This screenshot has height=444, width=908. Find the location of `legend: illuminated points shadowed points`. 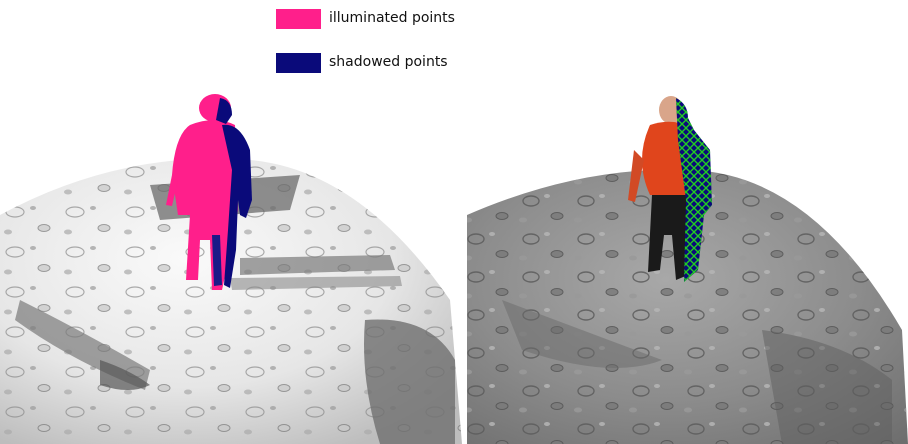

legend: illuminated points shadowed points is located at coordinates (376, 43).